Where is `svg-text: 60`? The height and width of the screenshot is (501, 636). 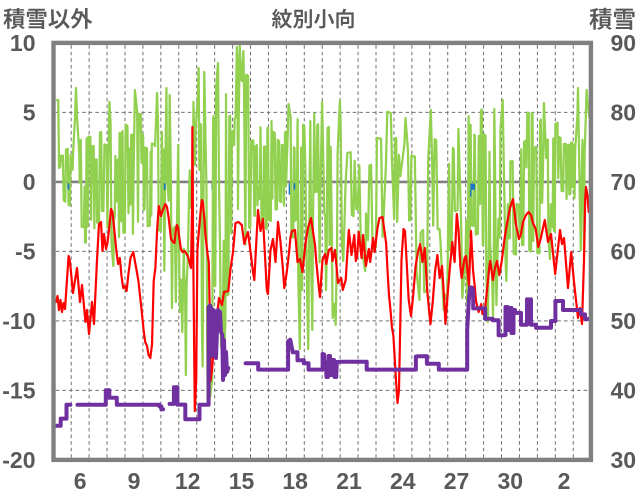 svg-text: 60 is located at coordinates (623, 251).